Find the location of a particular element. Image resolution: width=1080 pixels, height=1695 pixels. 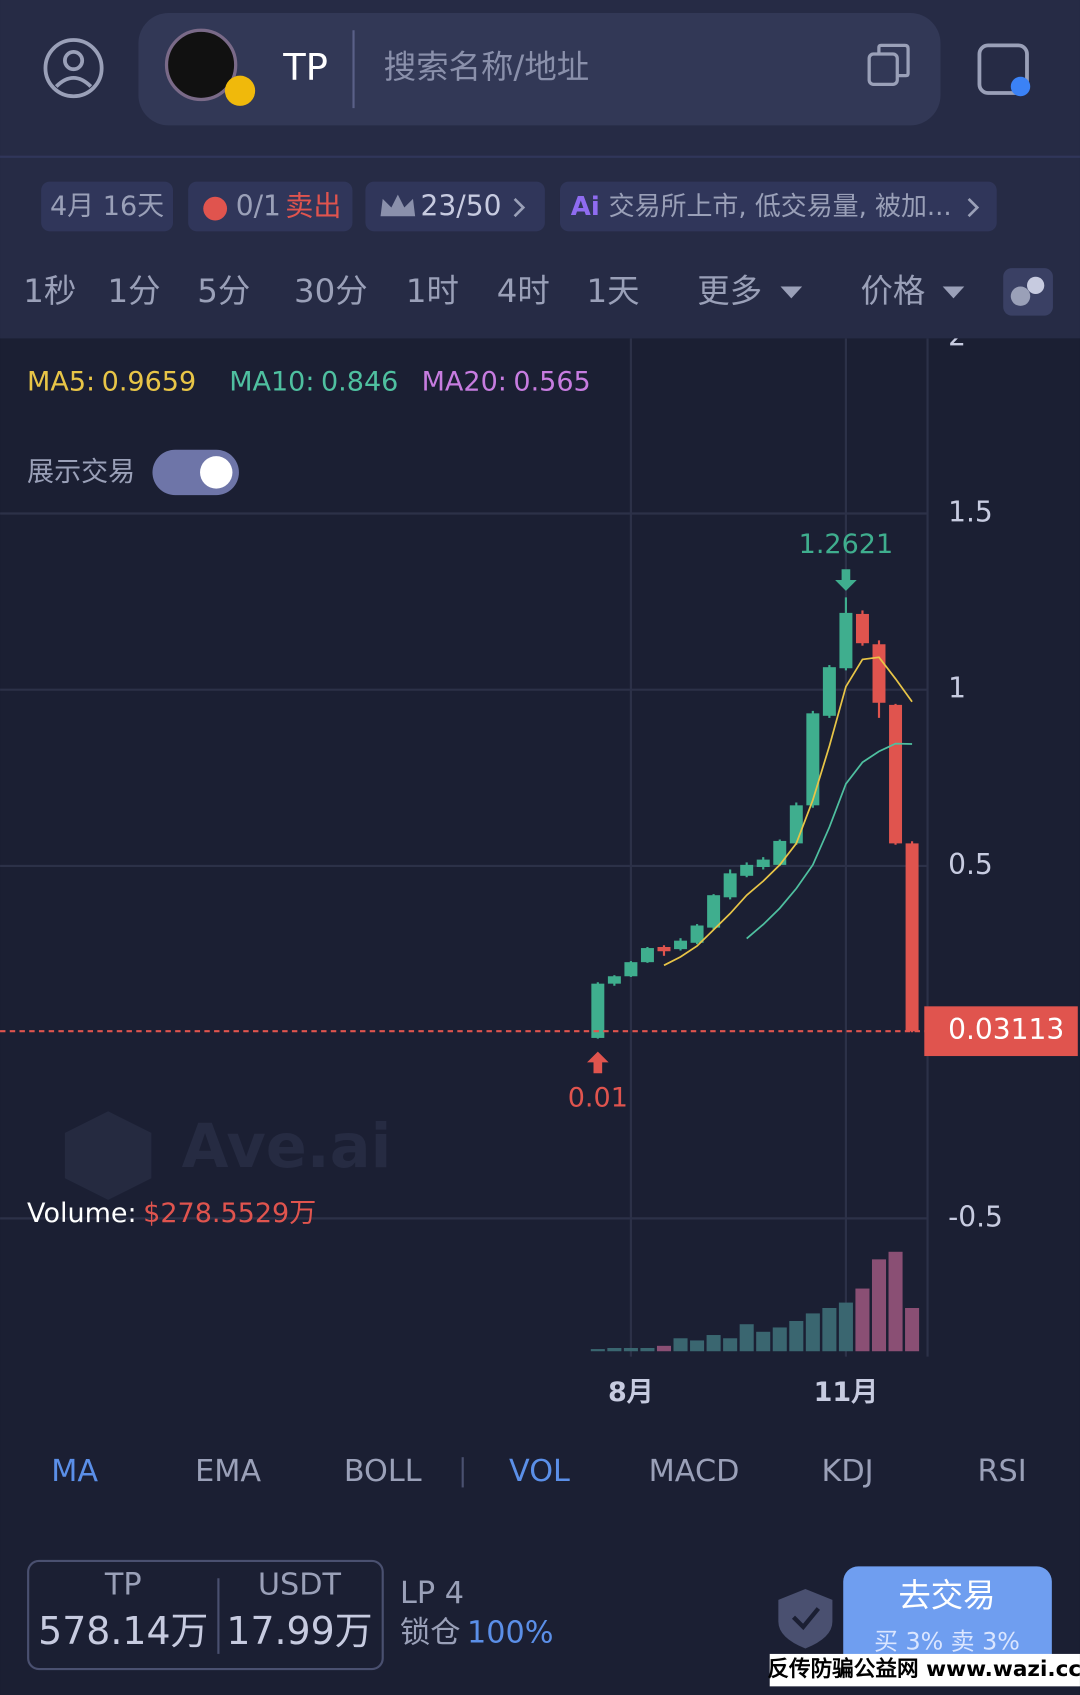

indicator-tab: VOL is located at coordinates (539, 1471).